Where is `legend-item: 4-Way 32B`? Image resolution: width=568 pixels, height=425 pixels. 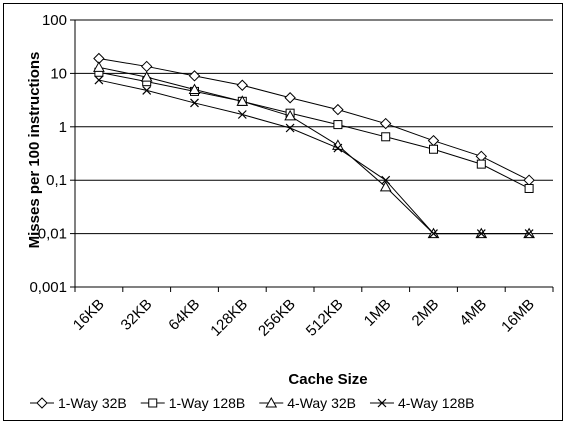
legend-item: 4-Way 32B is located at coordinates (307, 403).